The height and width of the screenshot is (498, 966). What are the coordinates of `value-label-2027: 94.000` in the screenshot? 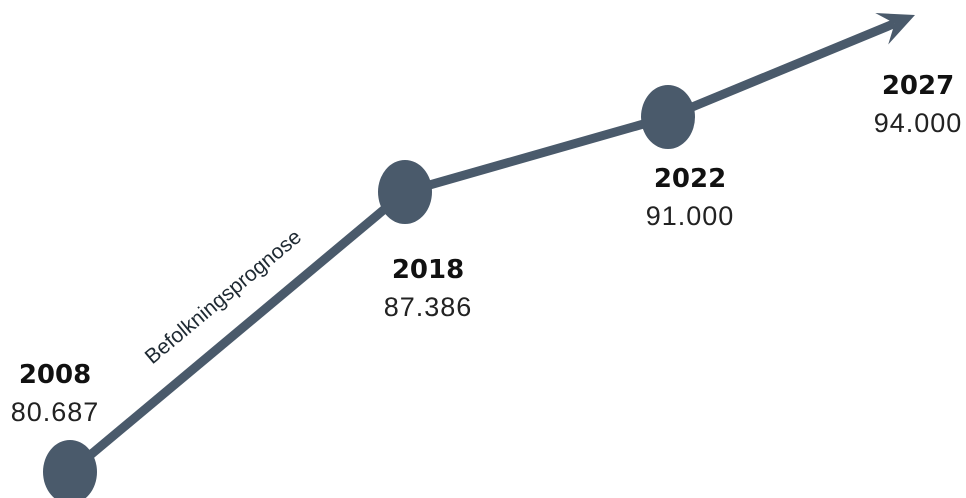 It's located at (918, 123).